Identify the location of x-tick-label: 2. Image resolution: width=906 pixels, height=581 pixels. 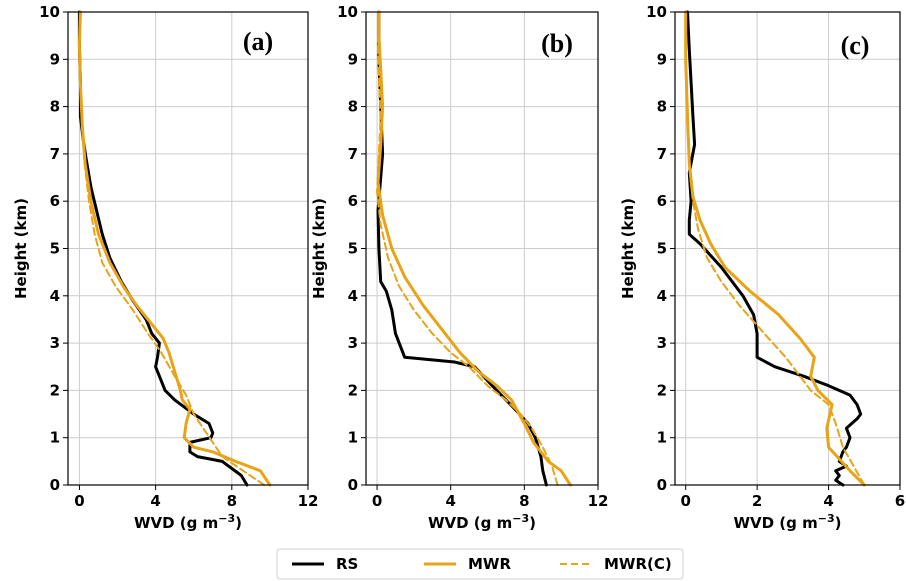
(757, 501).